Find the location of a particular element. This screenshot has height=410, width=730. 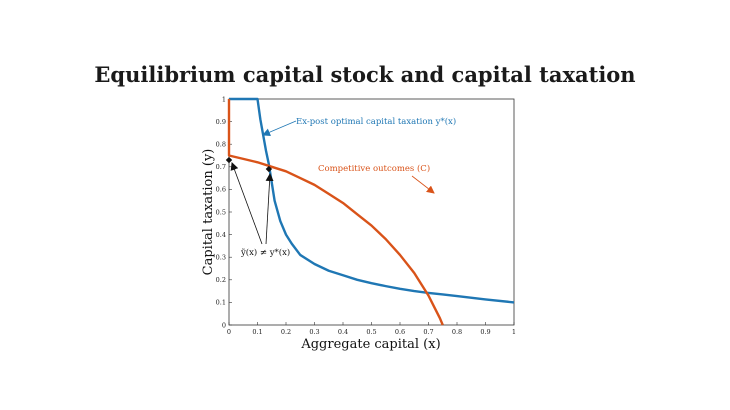

y-ticks: 0 0.1 0.2 0.3 0.4 0.5 0.6 0.7 0.8 0.9 1 is located at coordinates (224, 212).